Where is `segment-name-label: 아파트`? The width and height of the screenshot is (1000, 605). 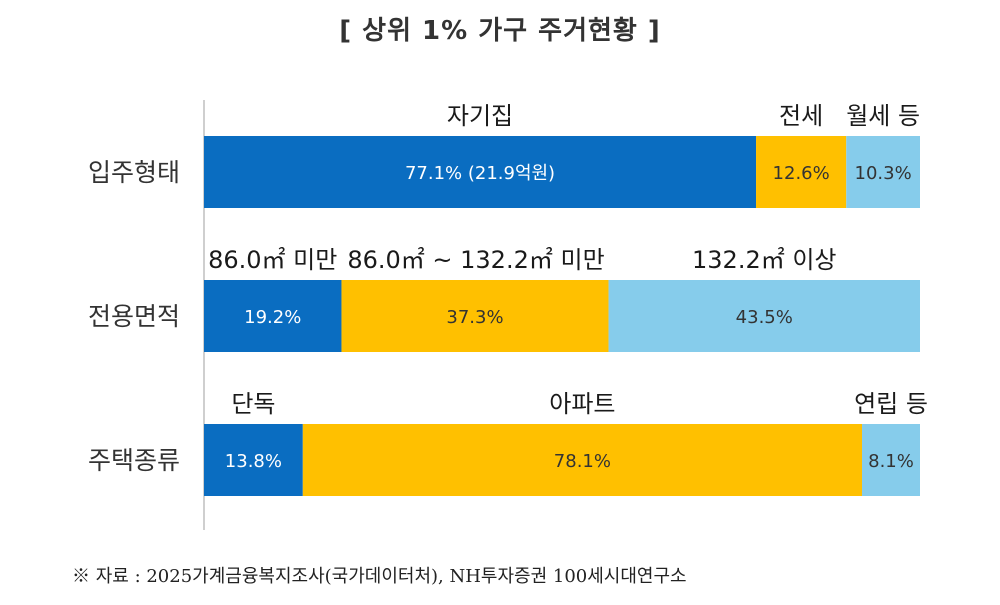
segment-name-label: 아파트 is located at coordinates (582, 404).